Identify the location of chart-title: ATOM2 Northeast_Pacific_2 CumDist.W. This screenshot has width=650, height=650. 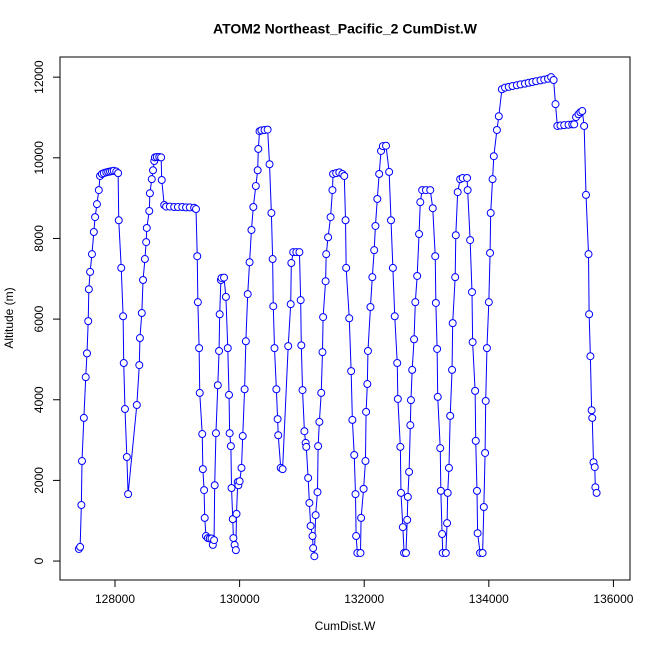
(345, 29).